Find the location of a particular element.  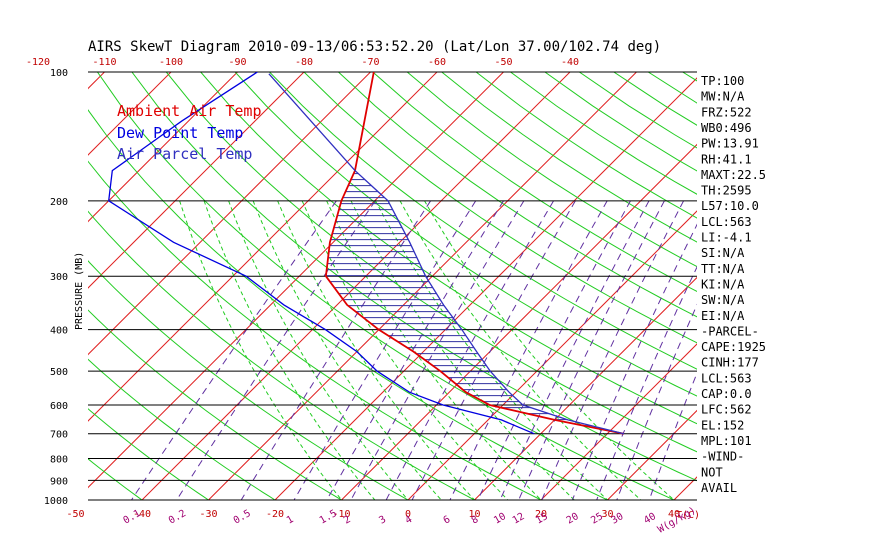

y-tick-label: 1000 is located at coordinates (56, 501).